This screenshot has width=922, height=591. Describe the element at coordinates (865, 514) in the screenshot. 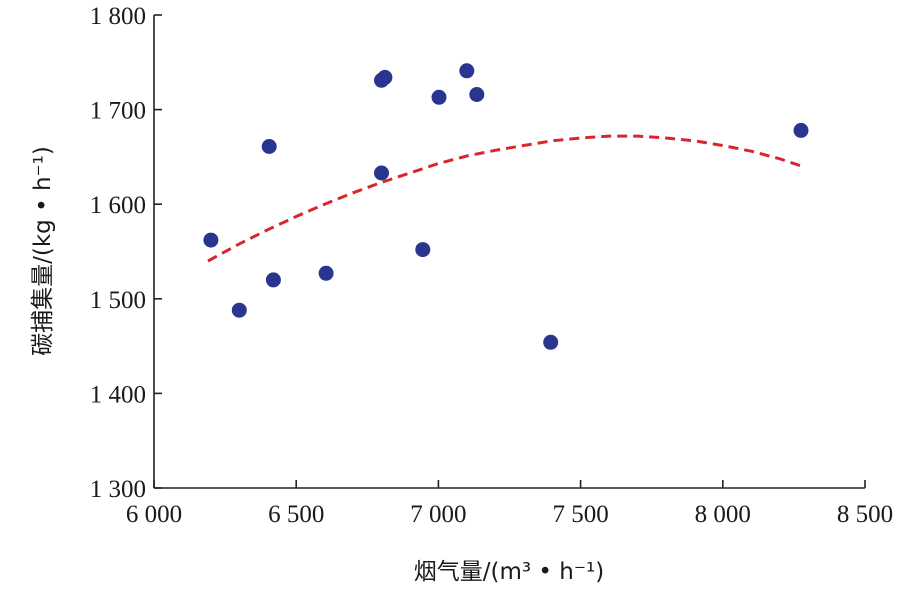

I see `x-tick-label: 8 500` at that location.